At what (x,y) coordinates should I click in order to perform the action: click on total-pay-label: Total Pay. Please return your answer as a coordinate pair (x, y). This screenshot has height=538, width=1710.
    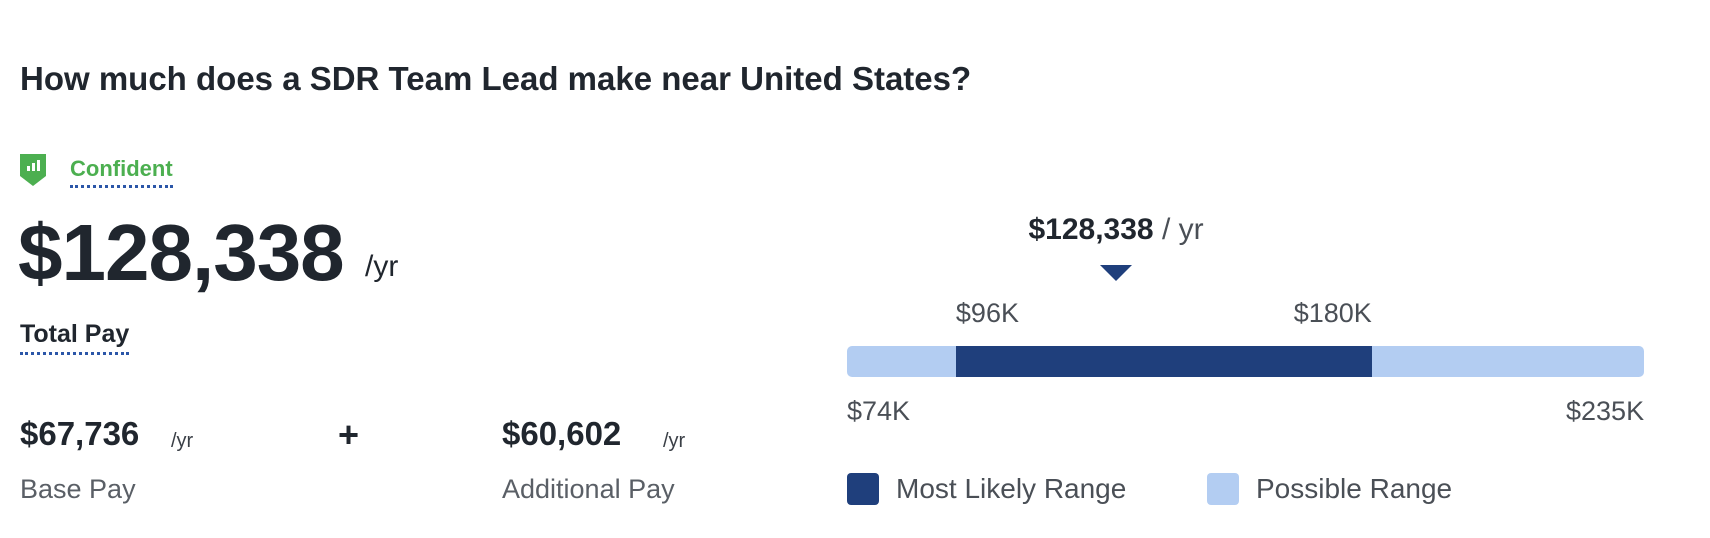
    Looking at the image, I should click on (75, 337).